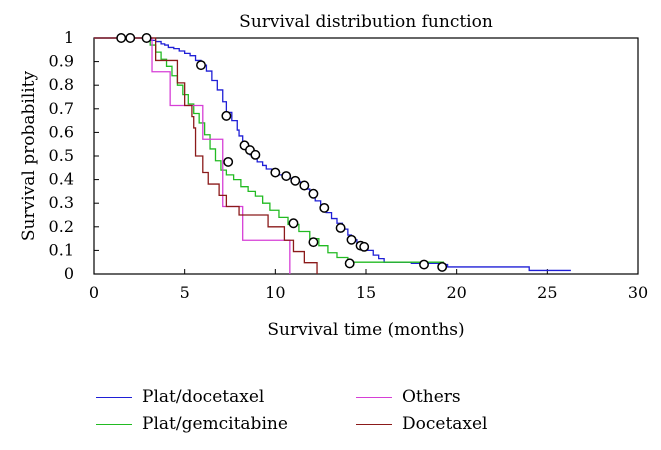 Image resolution: width=661 pixels, height=450 pixels. I want to click on legend-item-docetaxel: Docetaxel, so click(422, 424).